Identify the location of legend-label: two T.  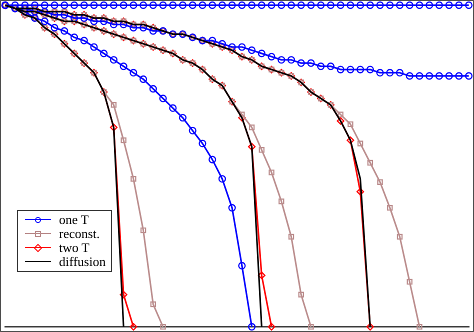
(74, 247).